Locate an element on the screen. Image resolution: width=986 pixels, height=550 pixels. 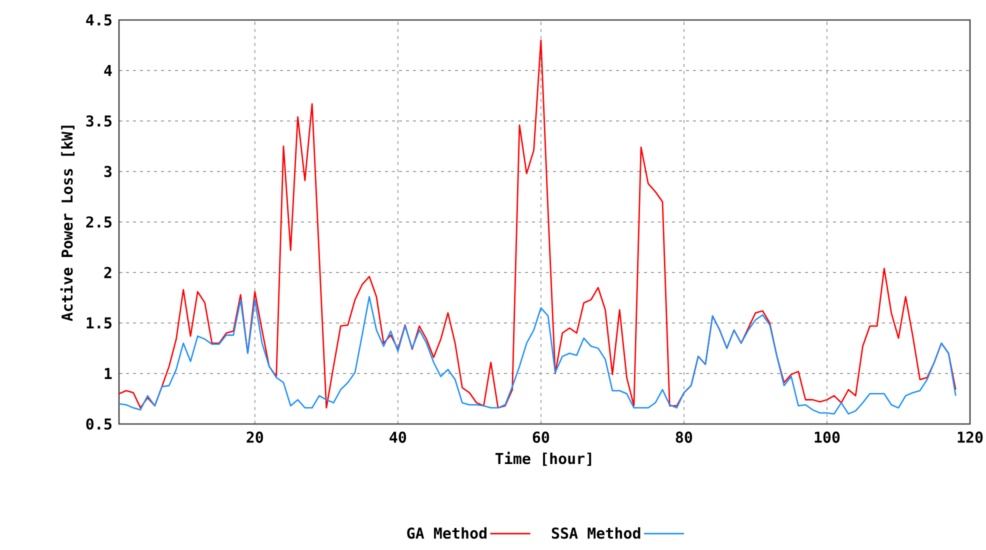
y-tick-label: 2 is located at coordinates (108, 272).